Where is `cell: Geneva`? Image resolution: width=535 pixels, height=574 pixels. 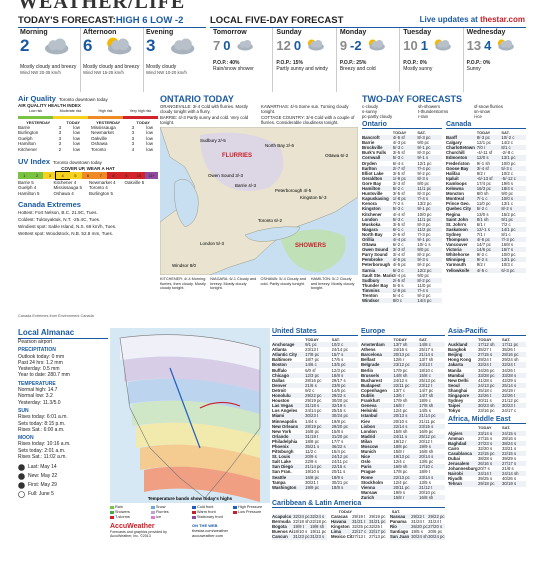
cell: Geneva is located at coordinates (369, 406).